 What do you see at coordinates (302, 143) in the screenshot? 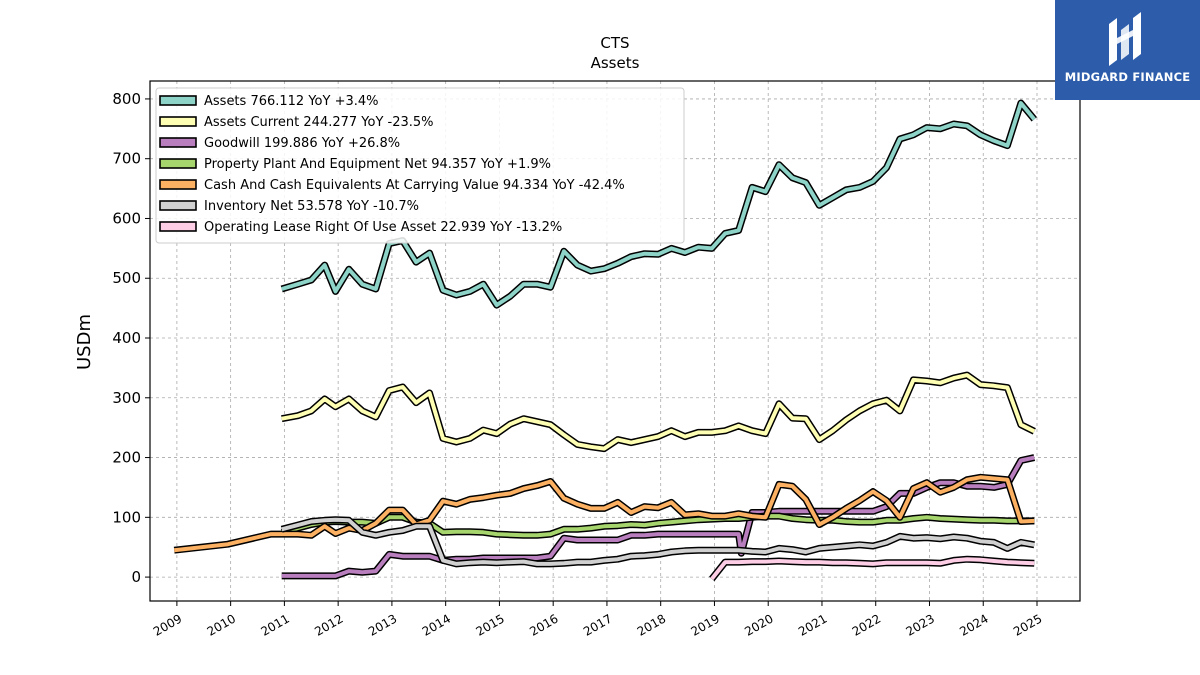
I see `legend-entry: Goodwill 199.886 YoY +26.8%` at bounding box center [302, 143].